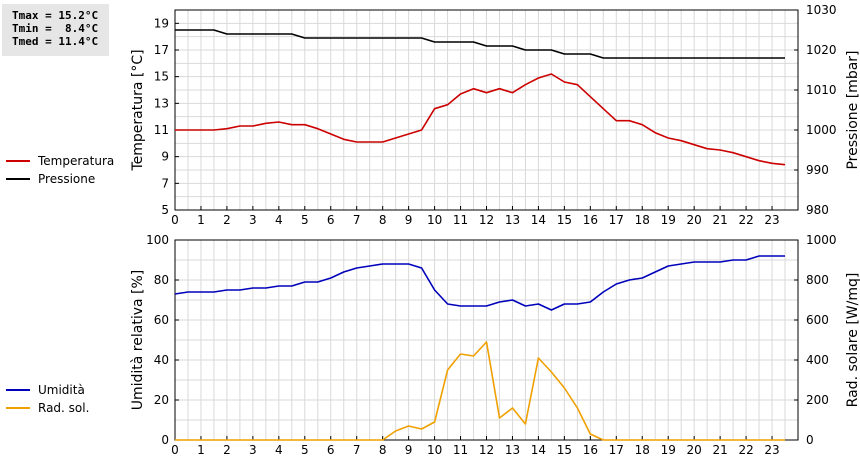 The width and height of the screenshot is (860, 460). Describe the element at coordinates (165, 183) in the screenshot. I see `y-tick-label-left: 7` at that location.